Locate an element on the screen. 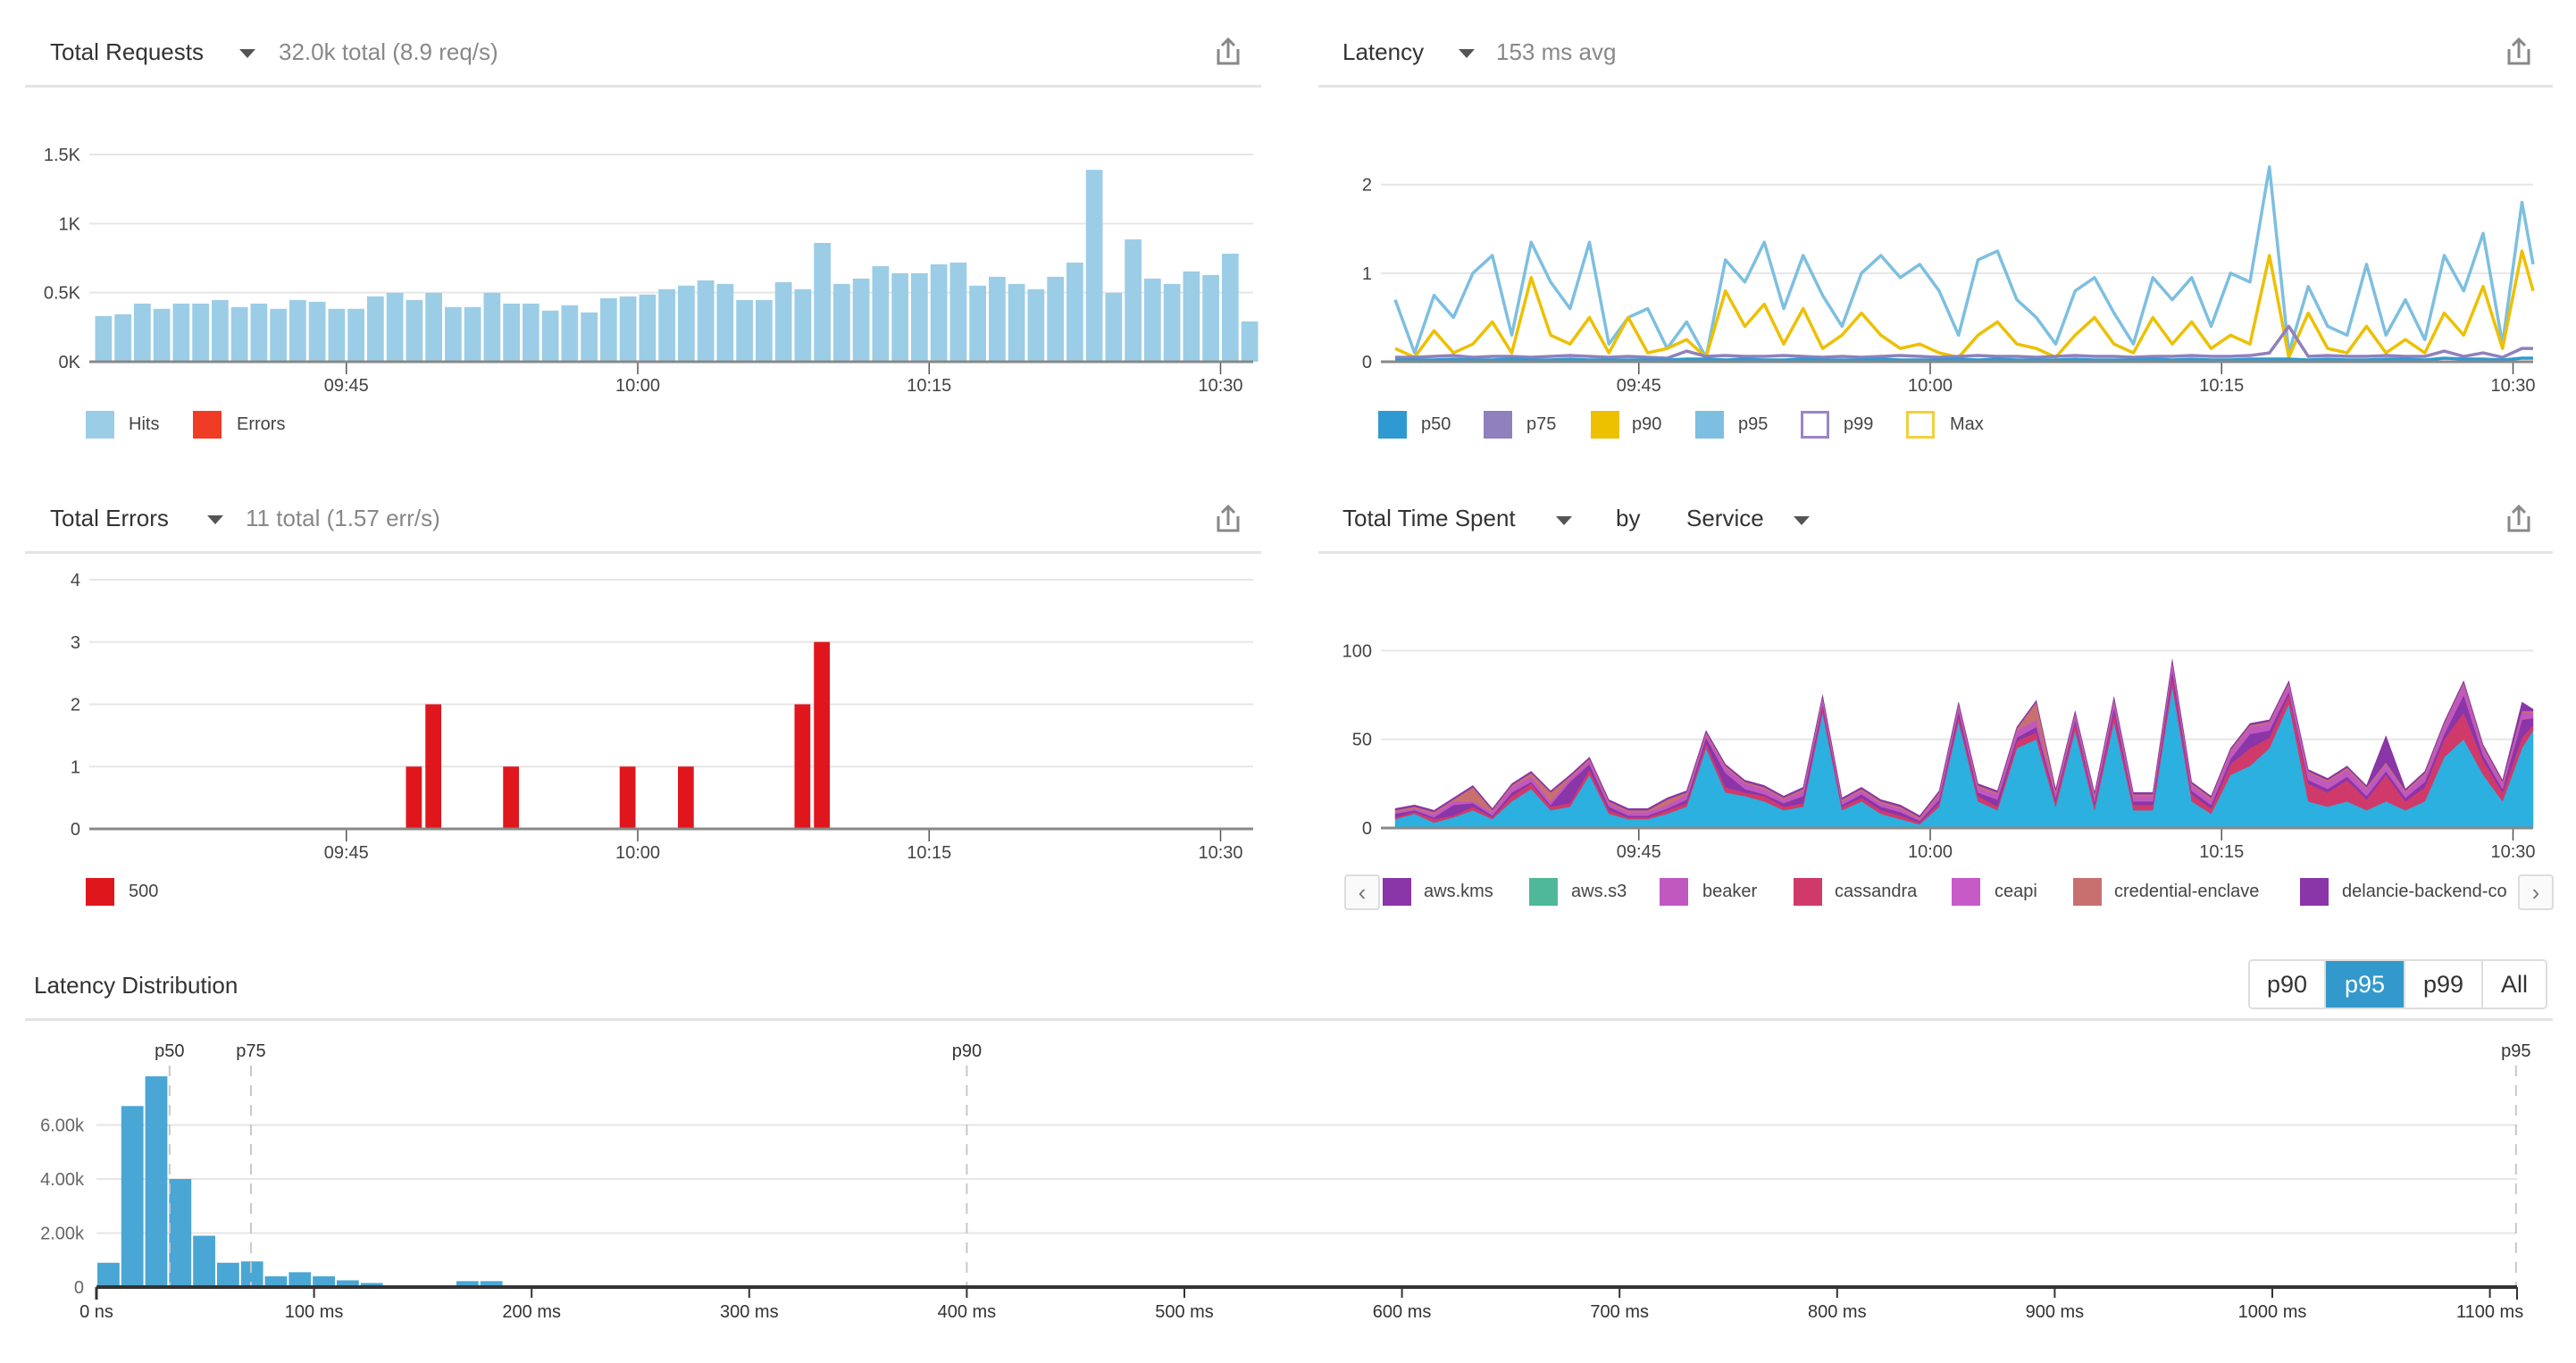 Image resolution: width=2576 pixels, height=1363 pixels. percentile-marker-label: p50 is located at coordinates (170, 1051).